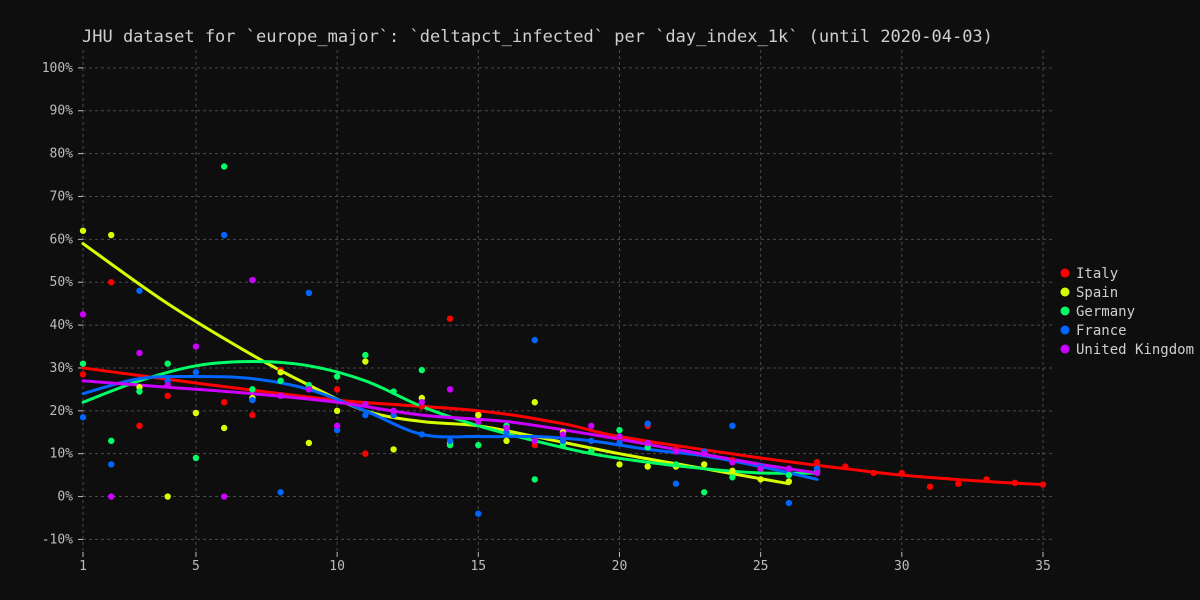  I want to click on legend-label-spain: Spain, so click(1097, 293).